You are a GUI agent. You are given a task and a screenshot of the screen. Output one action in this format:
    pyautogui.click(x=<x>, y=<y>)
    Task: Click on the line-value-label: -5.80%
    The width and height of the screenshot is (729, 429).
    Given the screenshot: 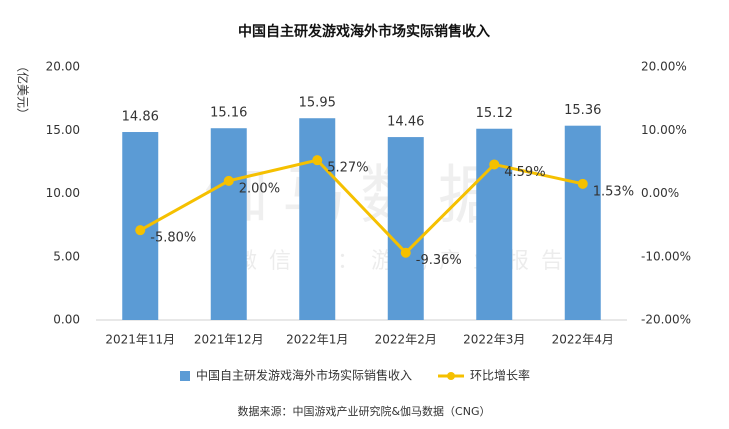 What is the action you would take?
    pyautogui.click(x=173, y=238)
    